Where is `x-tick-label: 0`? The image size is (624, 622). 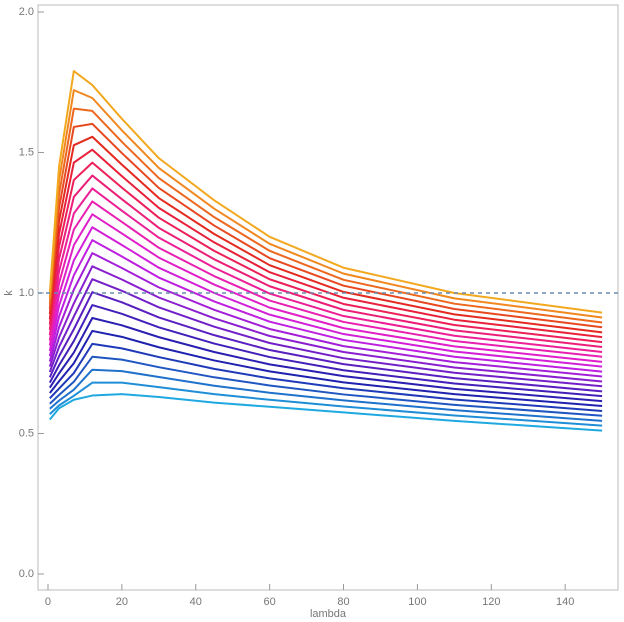
x-tick-label: 0 is located at coordinates (48, 602).